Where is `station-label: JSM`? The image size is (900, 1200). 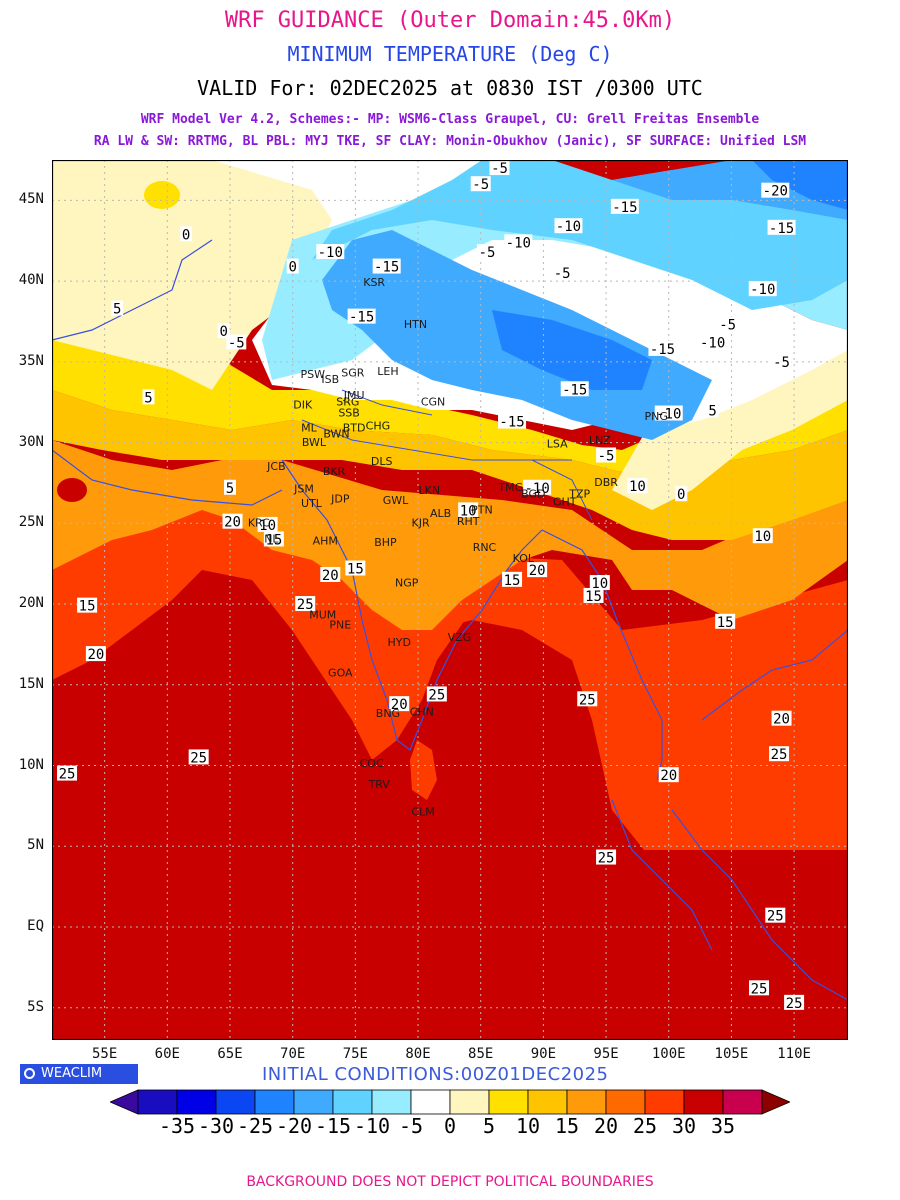 station-label: JSM is located at coordinates (303, 489).